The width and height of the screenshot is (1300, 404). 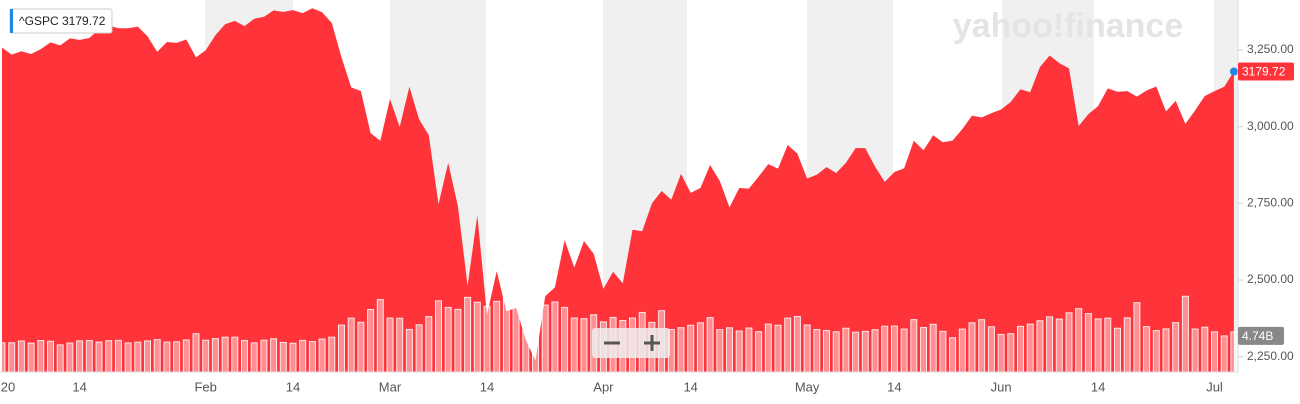 I want to click on y-tick-label: 3,000.00, so click(x=1270, y=126).